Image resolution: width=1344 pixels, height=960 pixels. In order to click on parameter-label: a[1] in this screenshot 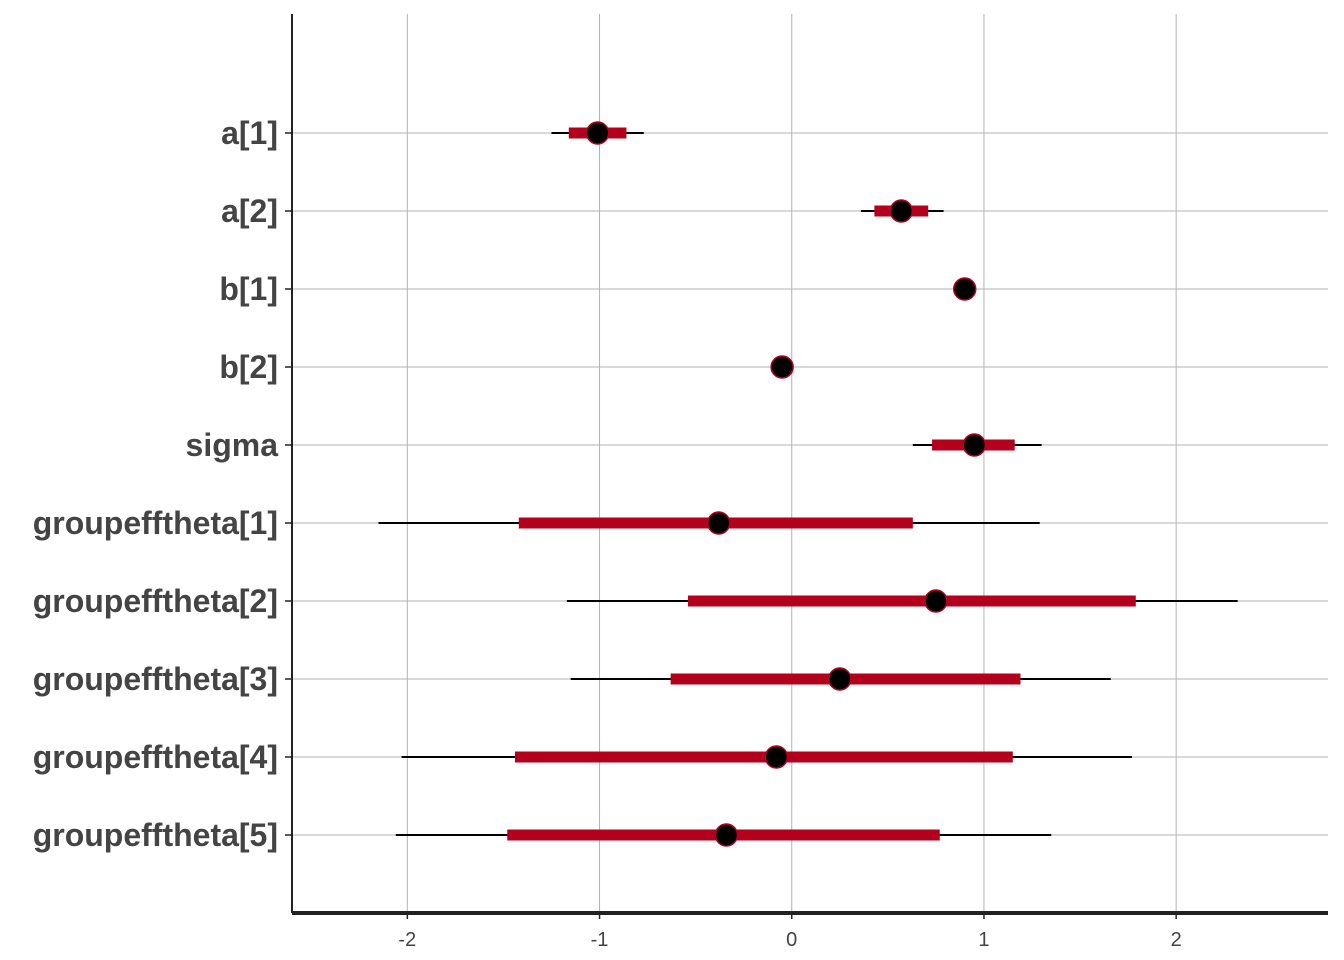, I will do `click(249, 133)`.